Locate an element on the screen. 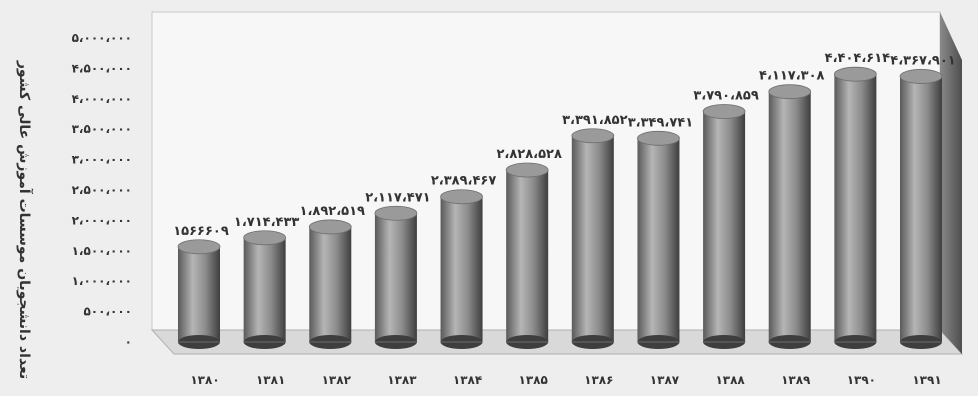  y-tick-label: ۴،۰۰۰،۰۰۰ is located at coordinates (102, 99).